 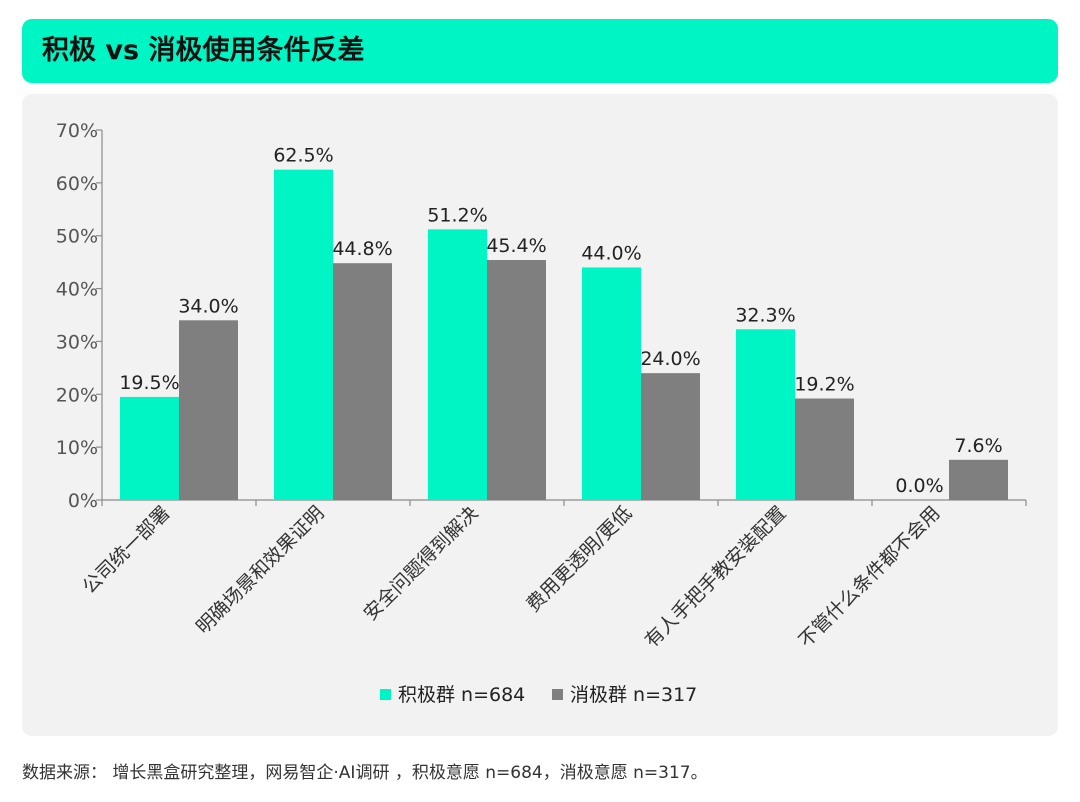 I want to click on title-bar: 积极 vs 消极使用条件反差, so click(x=540, y=51).